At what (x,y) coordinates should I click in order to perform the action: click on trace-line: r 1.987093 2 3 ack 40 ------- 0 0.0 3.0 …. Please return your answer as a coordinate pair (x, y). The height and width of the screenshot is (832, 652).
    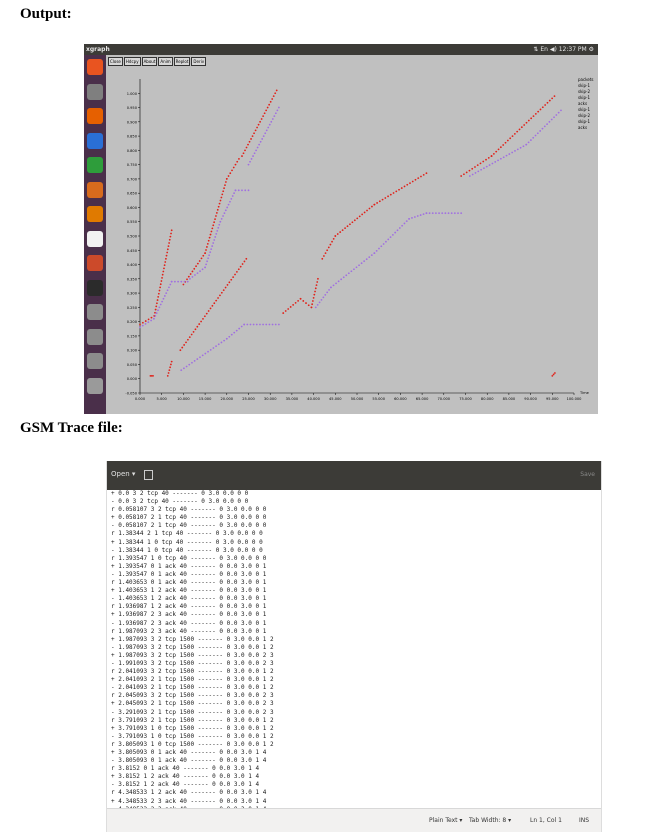
    Looking at the image, I should click on (189, 631).